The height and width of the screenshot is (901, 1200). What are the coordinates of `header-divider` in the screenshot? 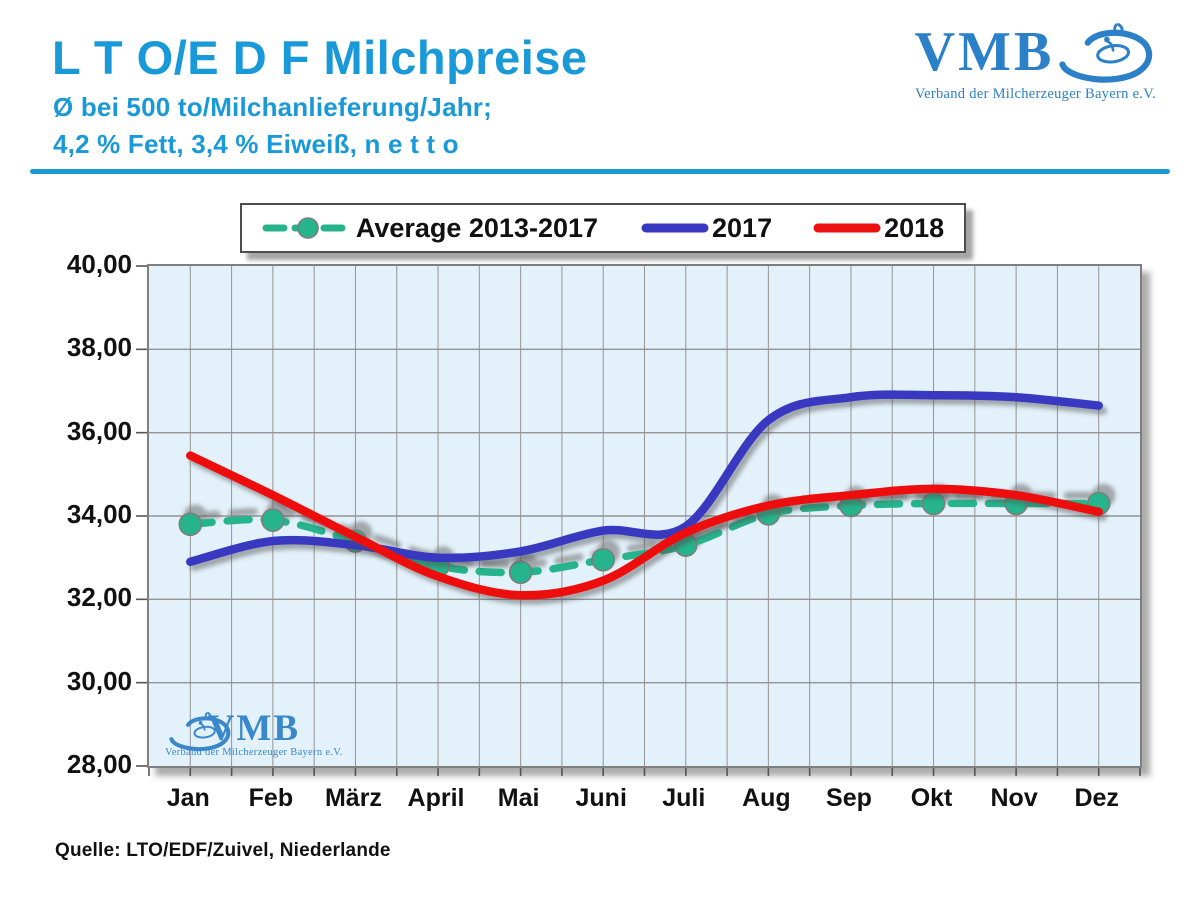 It's located at (600, 171).